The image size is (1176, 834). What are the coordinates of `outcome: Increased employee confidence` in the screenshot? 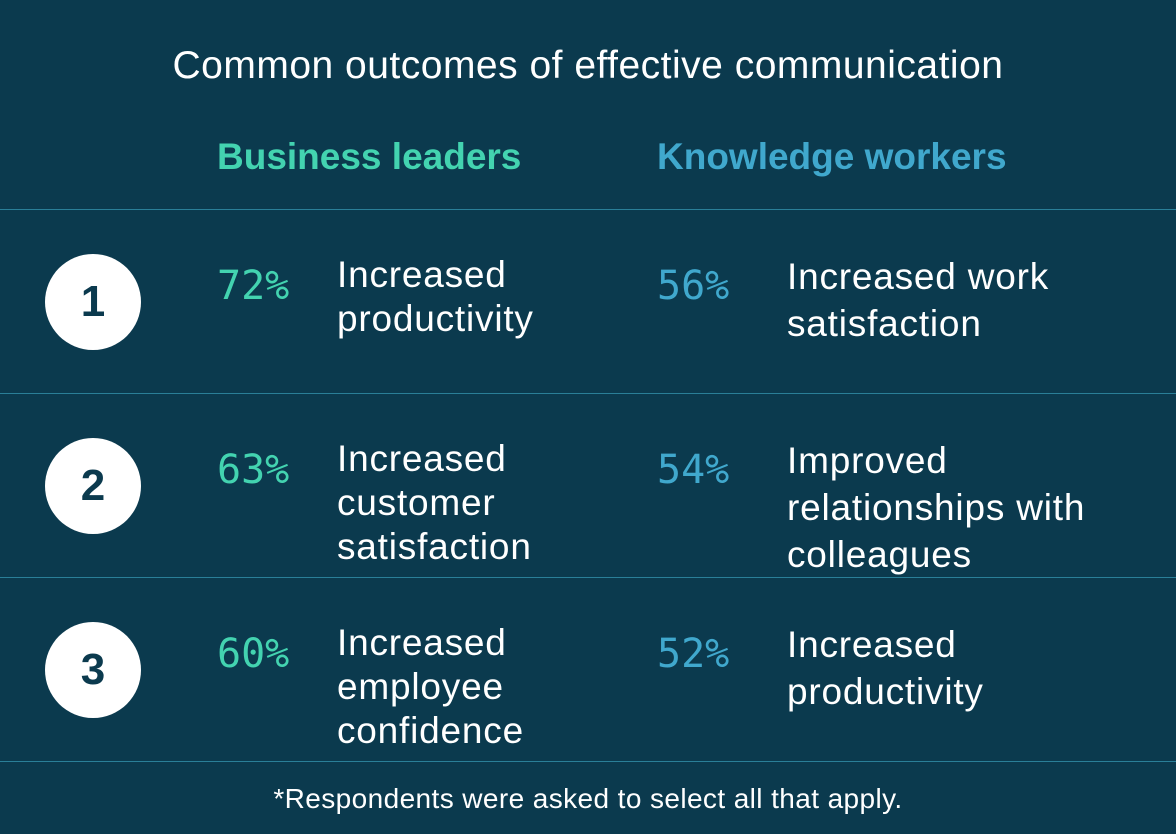 It's located at (430, 686).